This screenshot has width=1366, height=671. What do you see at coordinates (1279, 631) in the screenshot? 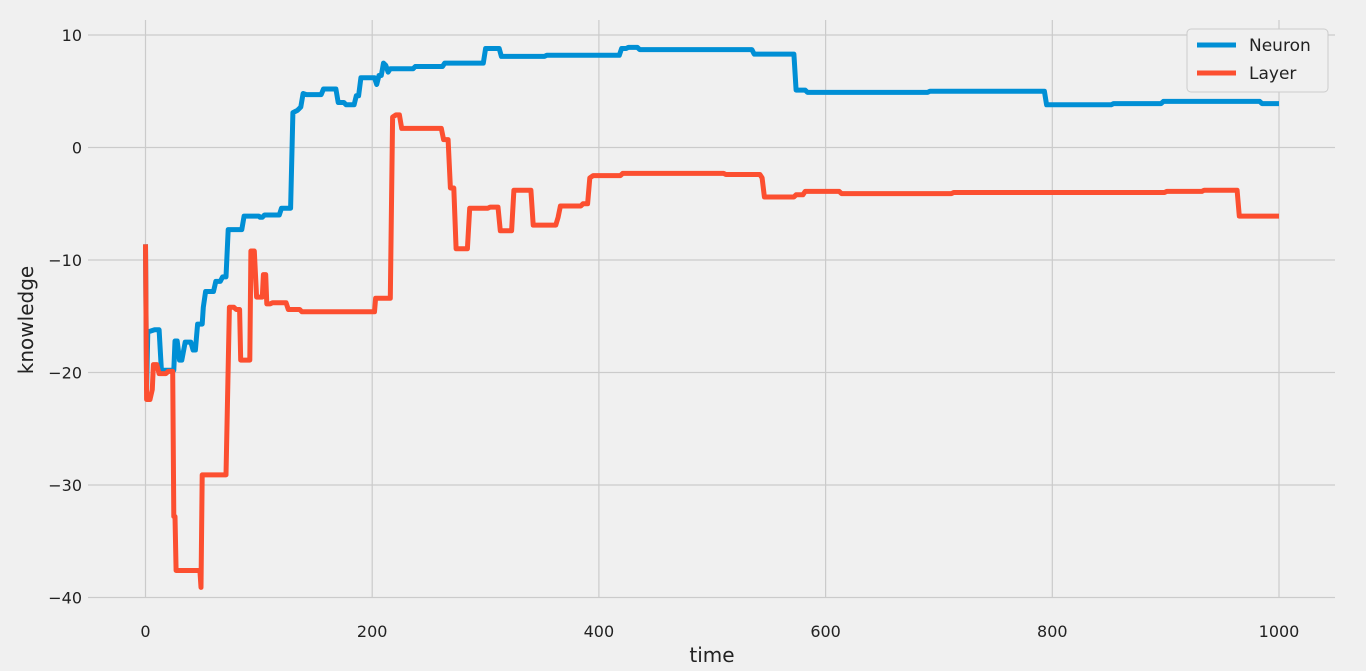
I see `x-tick-label: 1000` at bounding box center [1279, 631].